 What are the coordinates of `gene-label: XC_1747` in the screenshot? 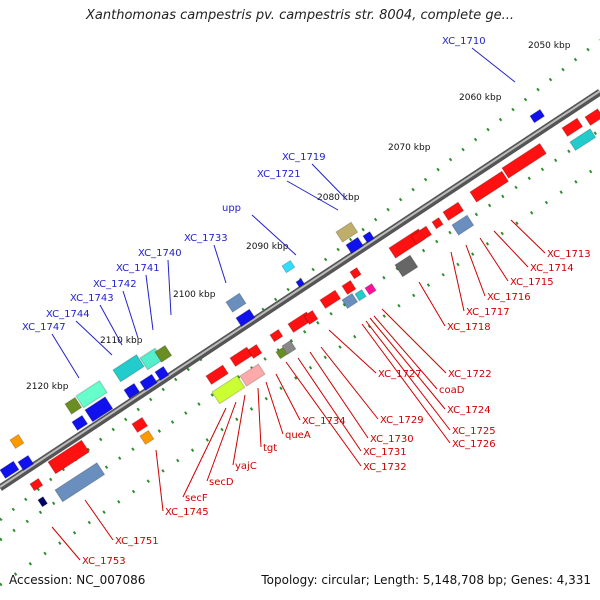 It's located at (44, 327).